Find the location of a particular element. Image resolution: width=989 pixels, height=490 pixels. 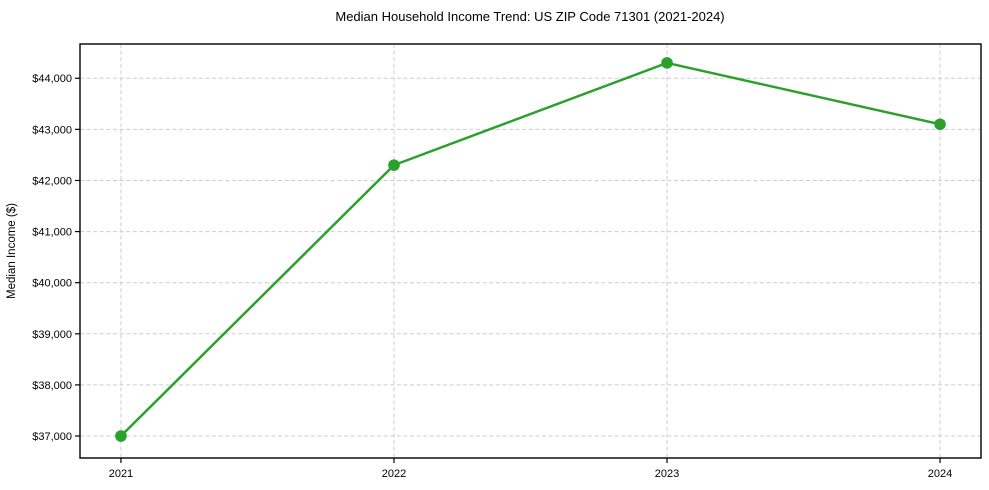

data-point-2022 is located at coordinates (394, 165).